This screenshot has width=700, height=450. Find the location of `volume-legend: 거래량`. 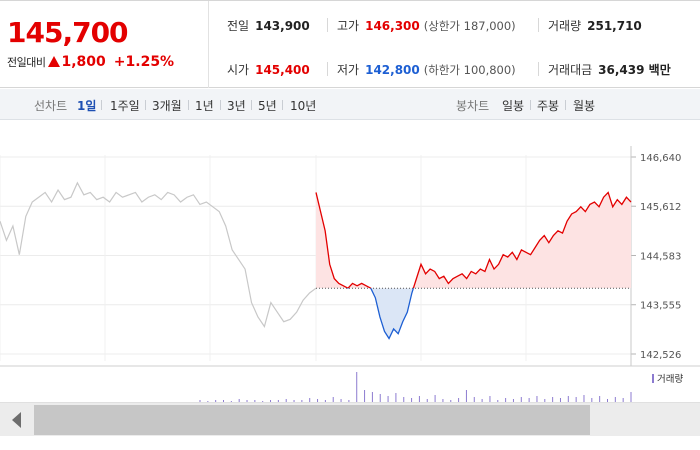

volume-legend: 거래량 is located at coordinates (667, 378).